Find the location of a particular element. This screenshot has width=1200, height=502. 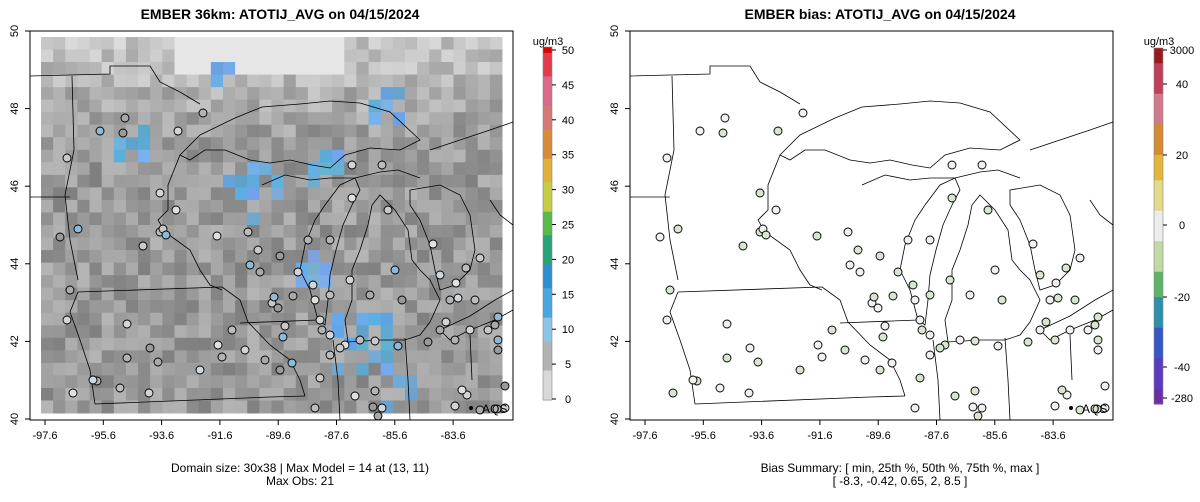

colorbar-tick-label: 30 is located at coordinates (568, 191).